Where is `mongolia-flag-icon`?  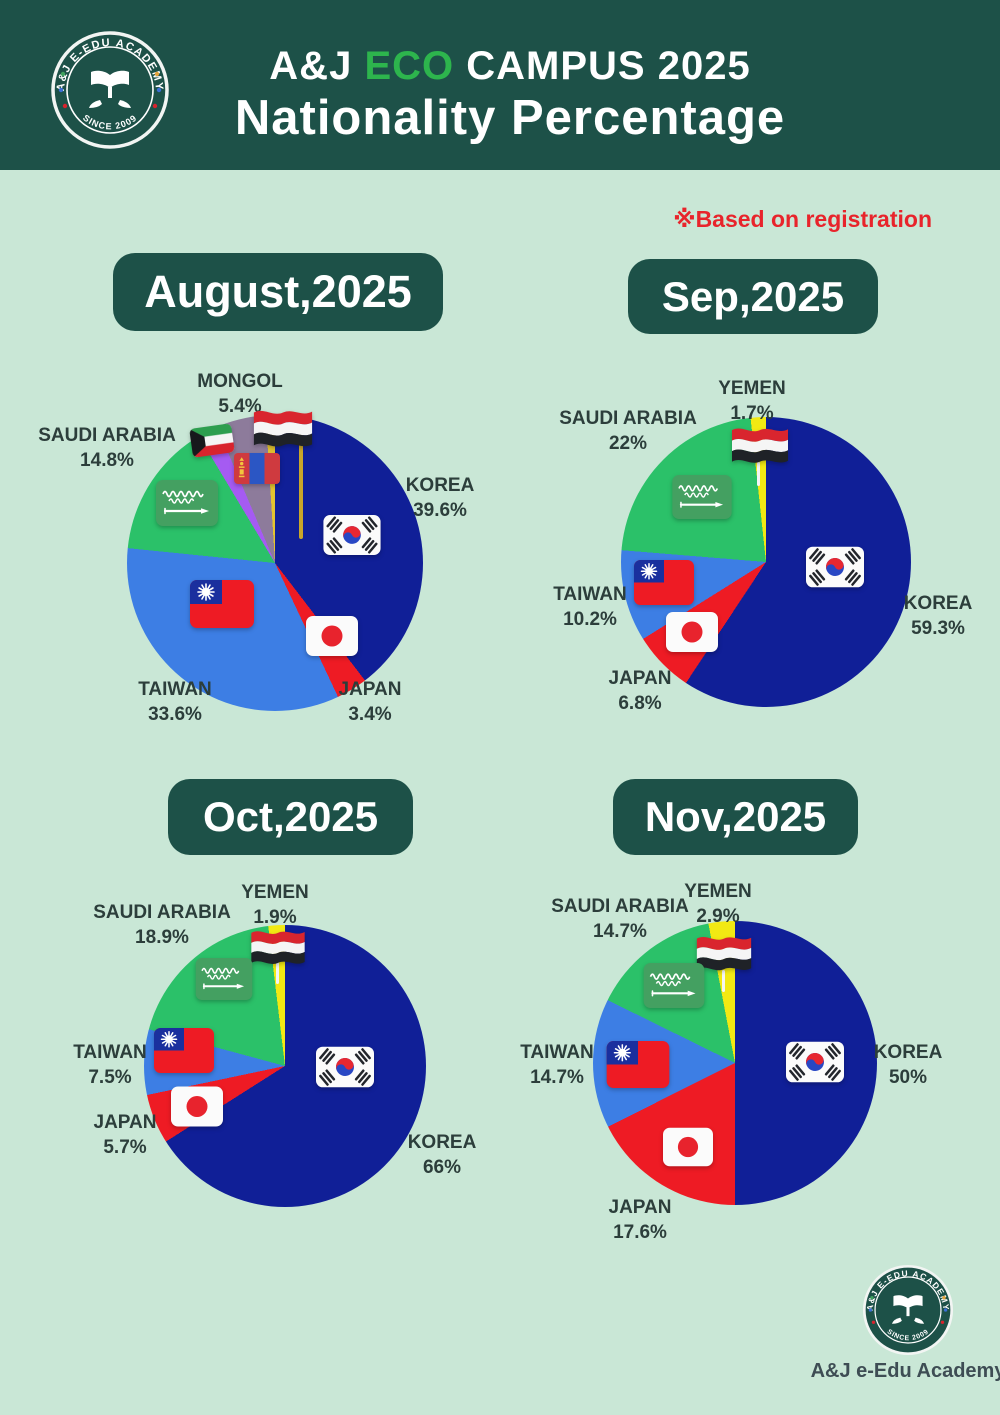 mongolia-flag-icon is located at coordinates (257, 468).